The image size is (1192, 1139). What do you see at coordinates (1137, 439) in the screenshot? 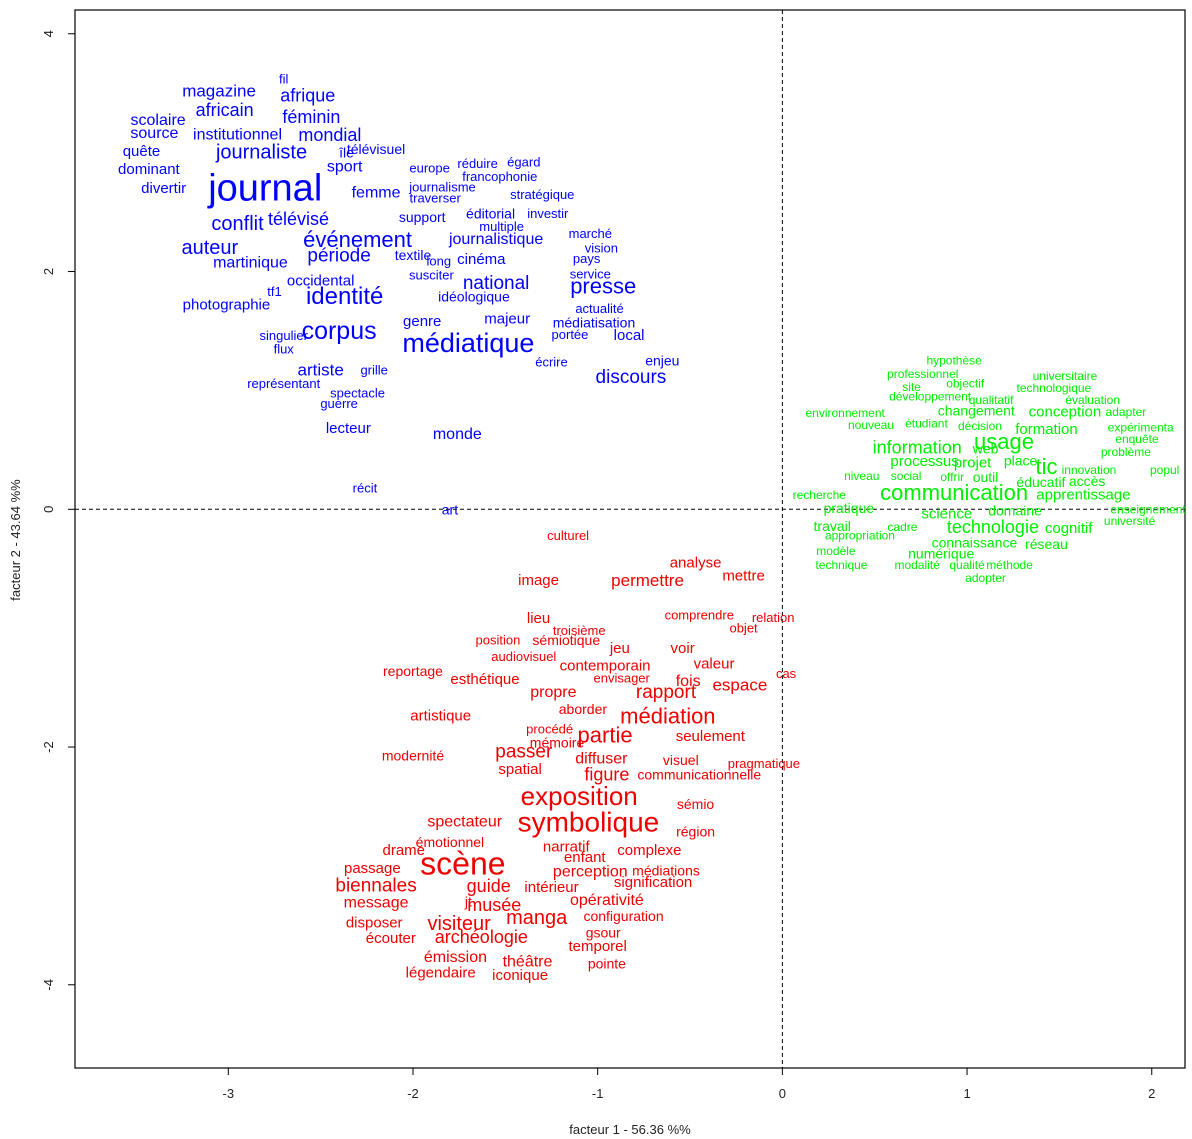
I see `word-label: enquête` at bounding box center [1137, 439].